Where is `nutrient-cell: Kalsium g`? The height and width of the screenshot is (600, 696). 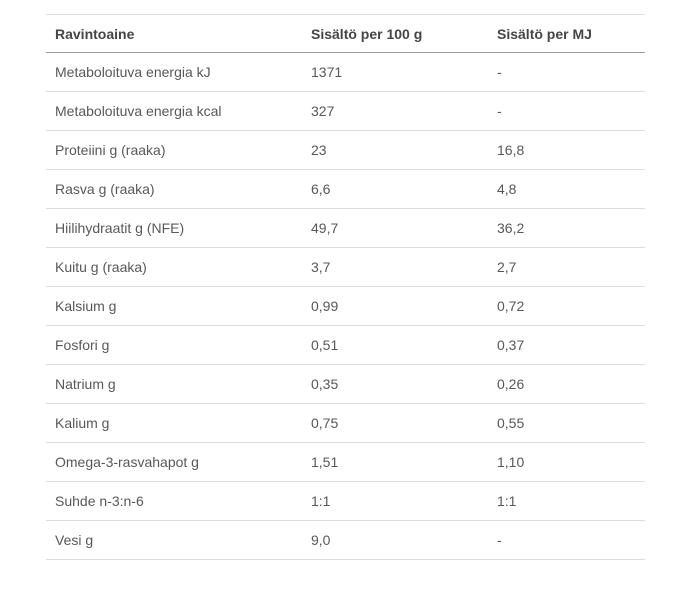
nutrient-cell: Kalsium g is located at coordinates (86, 306).